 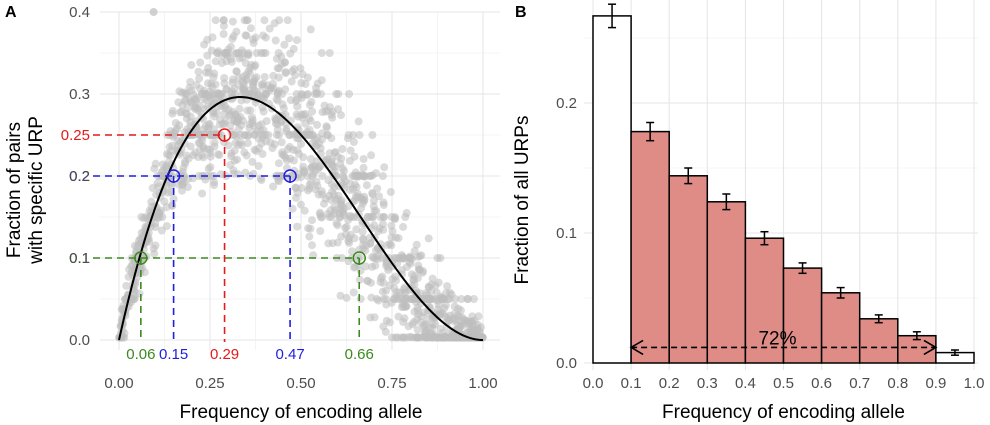 What do you see at coordinates (301, 412) in the screenshot?
I see `x-axis-title: Frequency of encoding allele` at bounding box center [301, 412].